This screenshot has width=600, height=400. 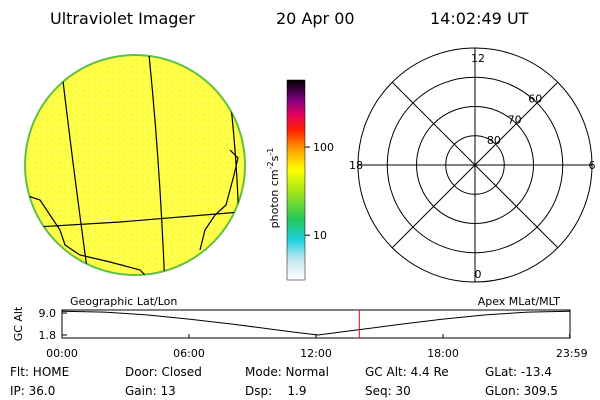 I want to click on lat-label: 80, so click(x=494, y=140).